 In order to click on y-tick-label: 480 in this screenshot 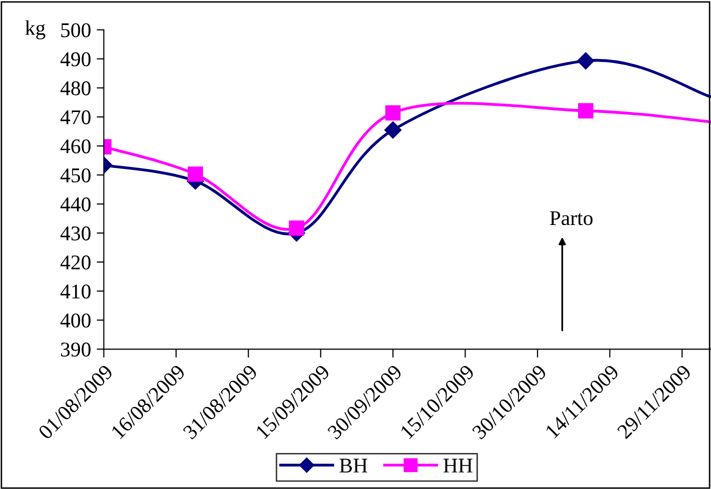, I will do `click(75, 88)`.